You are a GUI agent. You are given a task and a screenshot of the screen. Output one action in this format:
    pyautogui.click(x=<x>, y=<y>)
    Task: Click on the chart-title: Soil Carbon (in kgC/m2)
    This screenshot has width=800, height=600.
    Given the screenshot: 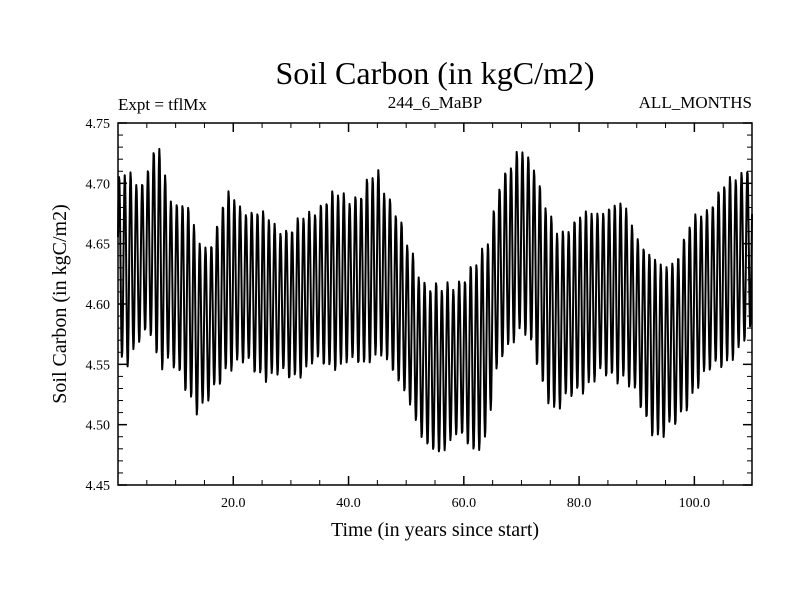 What is the action you would take?
    pyautogui.click(x=434, y=73)
    